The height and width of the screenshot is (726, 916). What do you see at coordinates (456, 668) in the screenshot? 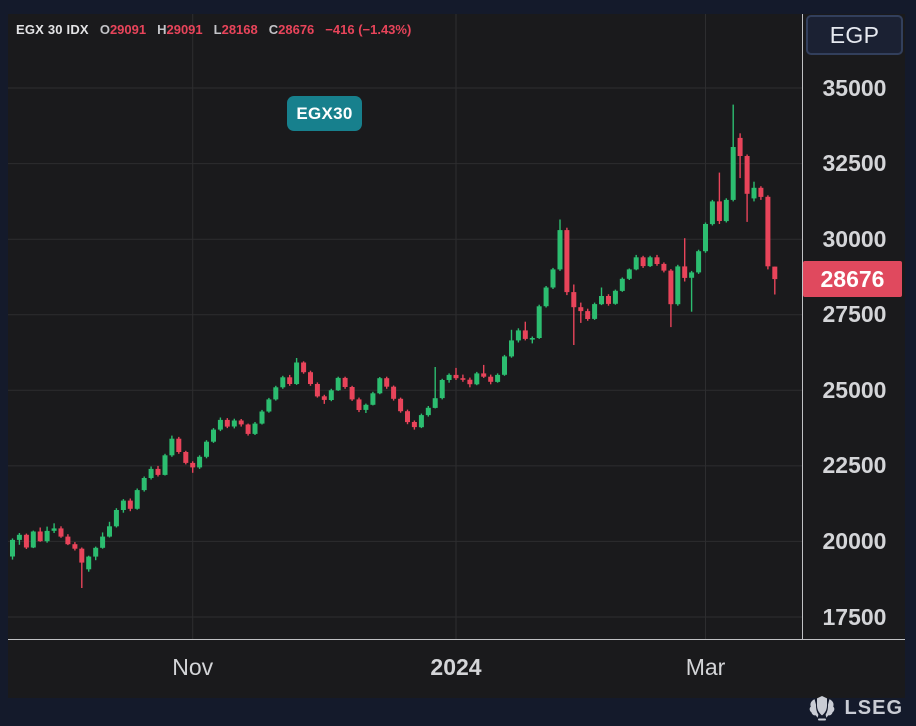
I see `time-axis: Nov 2024 Mar` at bounding box center [456, 668].